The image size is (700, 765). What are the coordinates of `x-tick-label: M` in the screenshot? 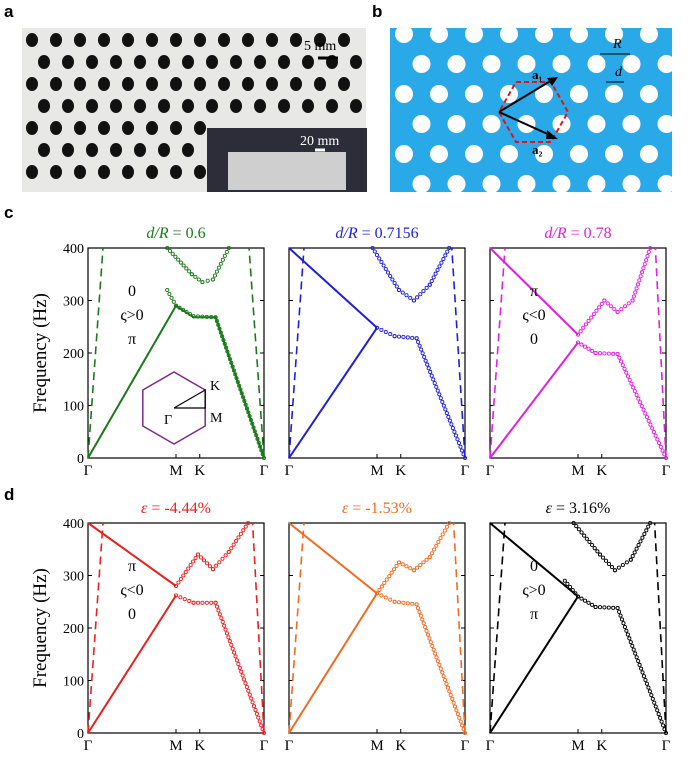 It's located at (175, 471).